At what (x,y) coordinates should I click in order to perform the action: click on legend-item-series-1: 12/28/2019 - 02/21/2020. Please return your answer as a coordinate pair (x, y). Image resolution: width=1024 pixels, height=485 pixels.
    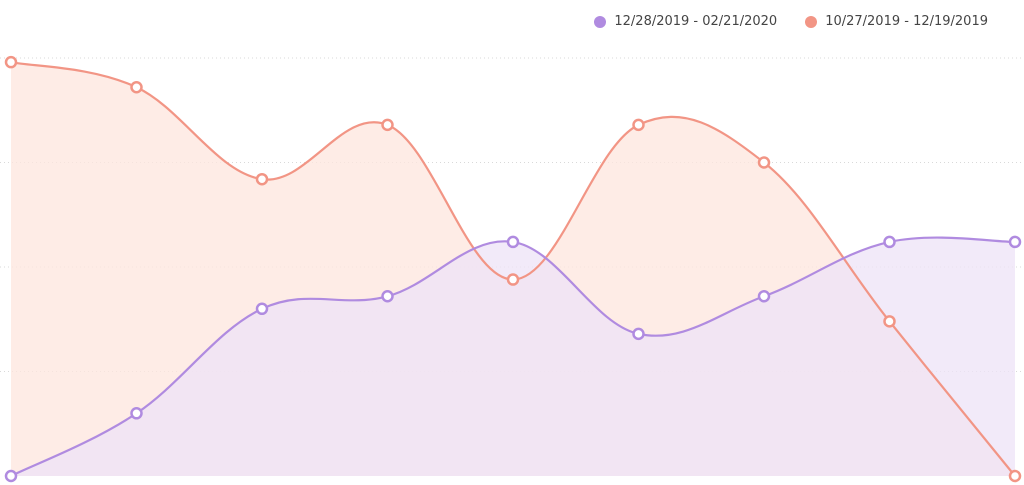
    Looking at the image, I should click on (685, 21).